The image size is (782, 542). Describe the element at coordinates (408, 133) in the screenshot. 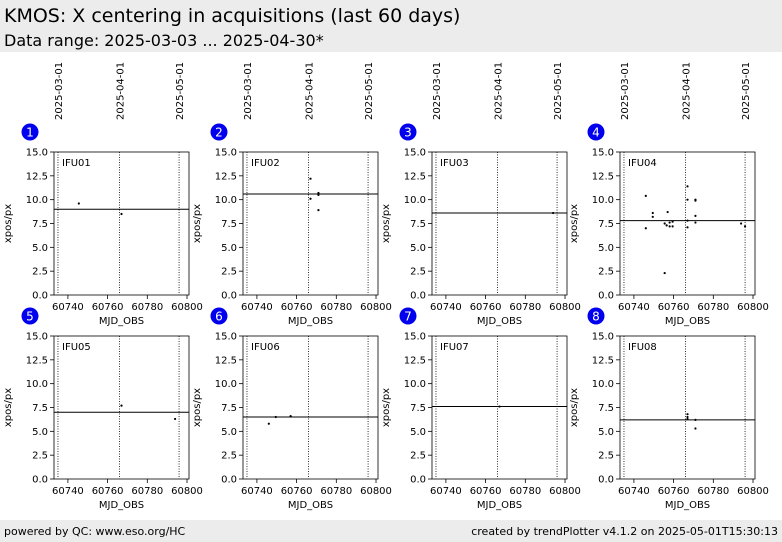

I see `panel-number: 3` at that location.